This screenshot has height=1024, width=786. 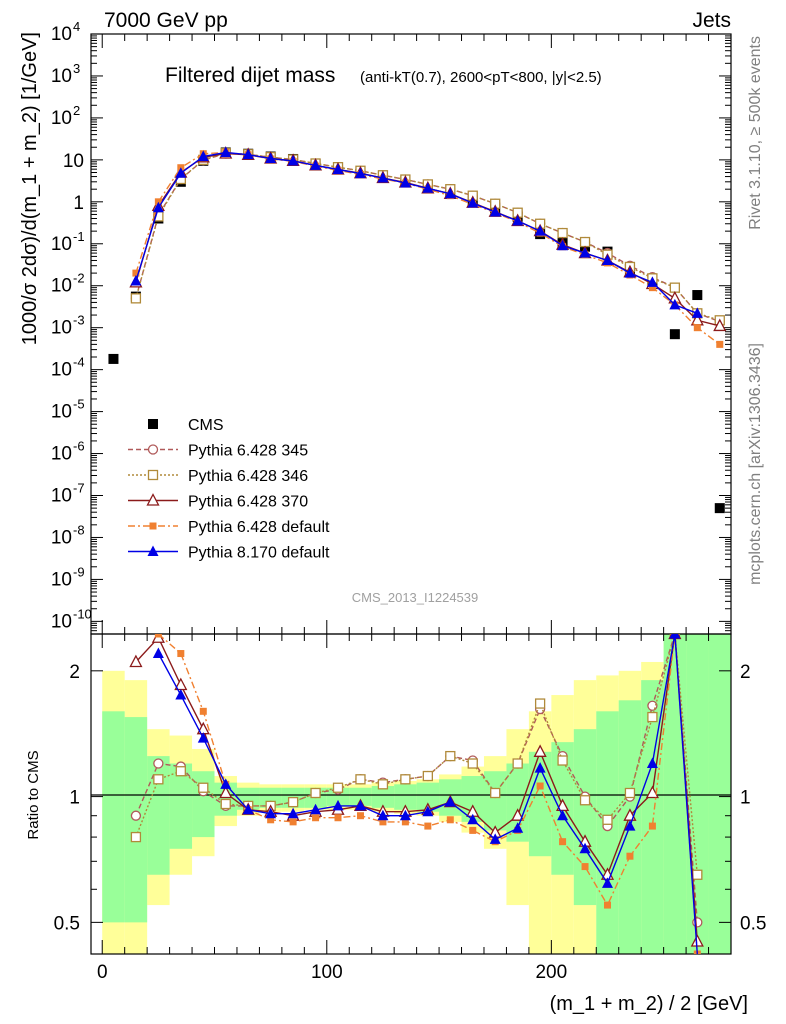 What do you see at coordinates (218, 451) in the screenshot?
I see `legend-item: Pythia 6.428 345` at bounding box center [218, 451].